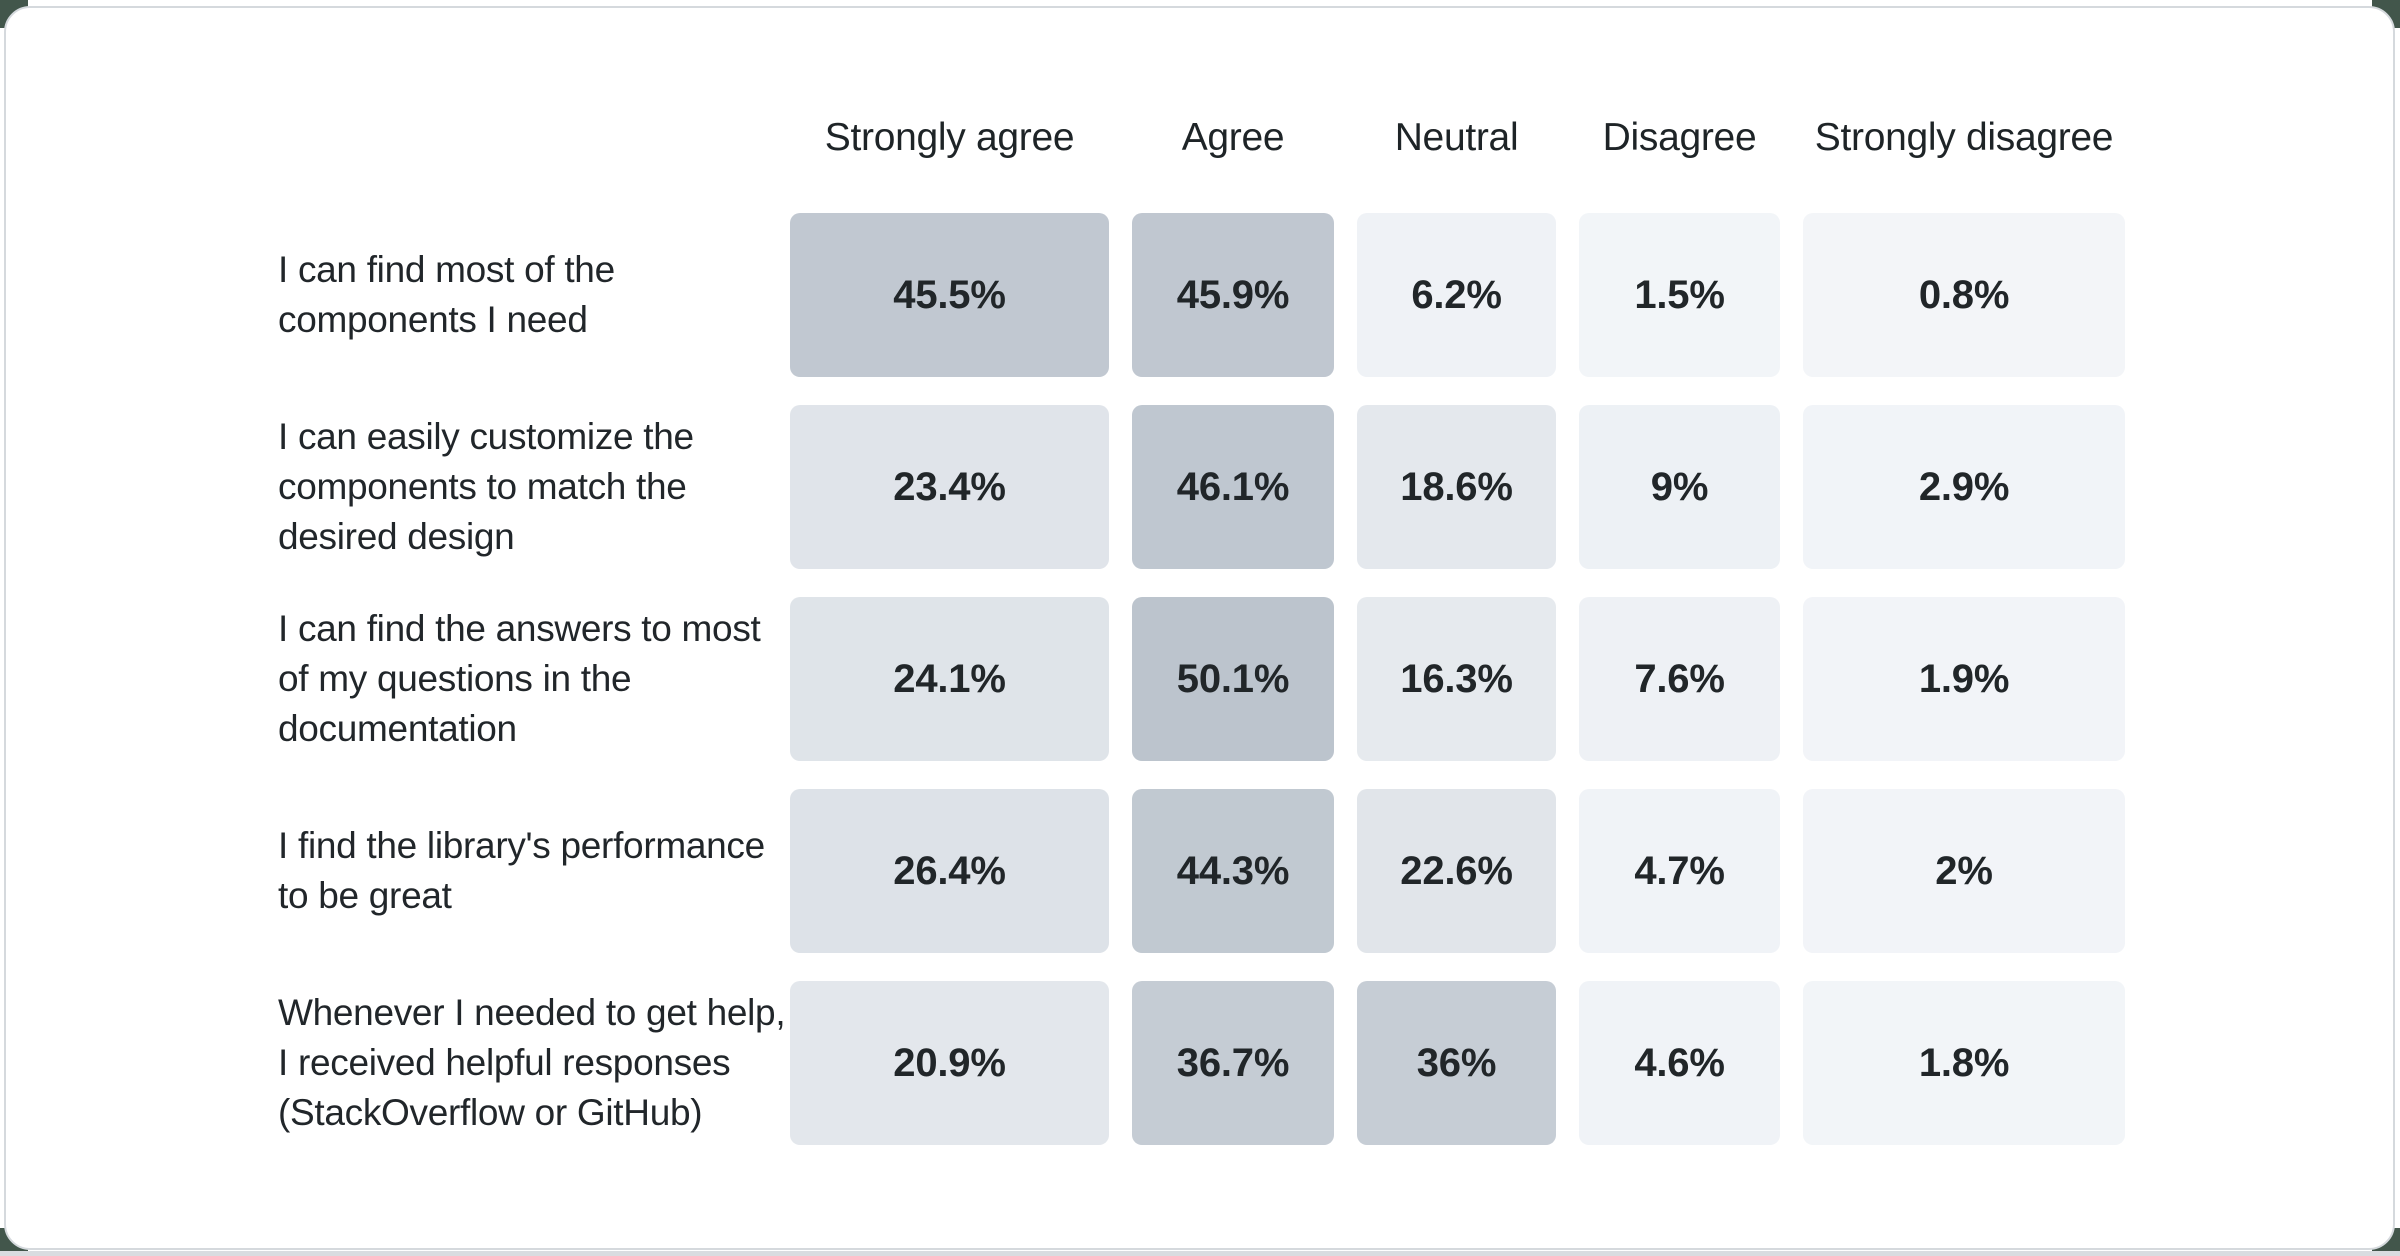  Describe the element at coordinates (1964, 871) in the screenshot. I see `heatmap-cell: 2%` at that location.